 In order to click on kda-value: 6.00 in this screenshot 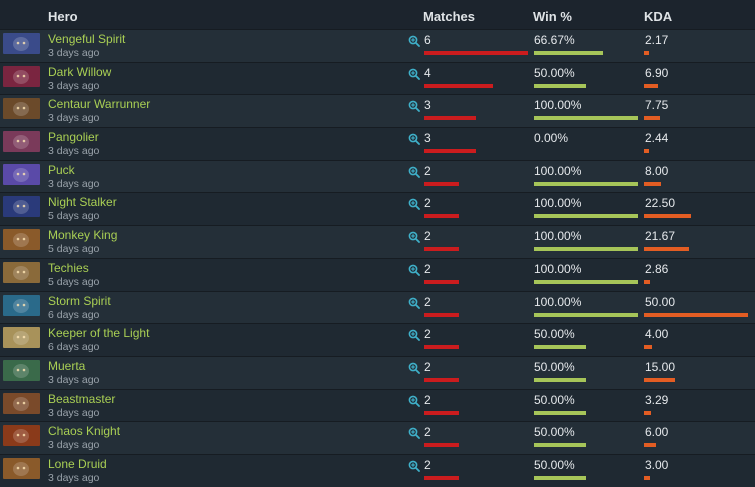, I will do `click(657, 432)`.